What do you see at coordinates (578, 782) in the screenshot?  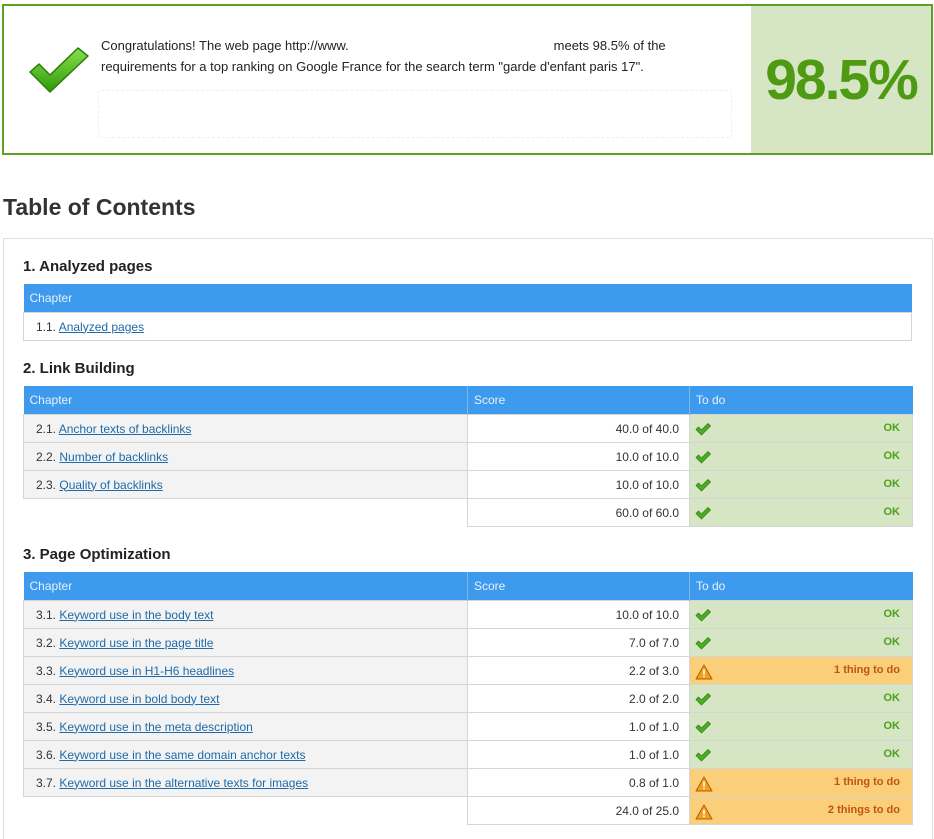 I see `score-cell: 0.8 of 1.0` at bounding box center [578, 782].